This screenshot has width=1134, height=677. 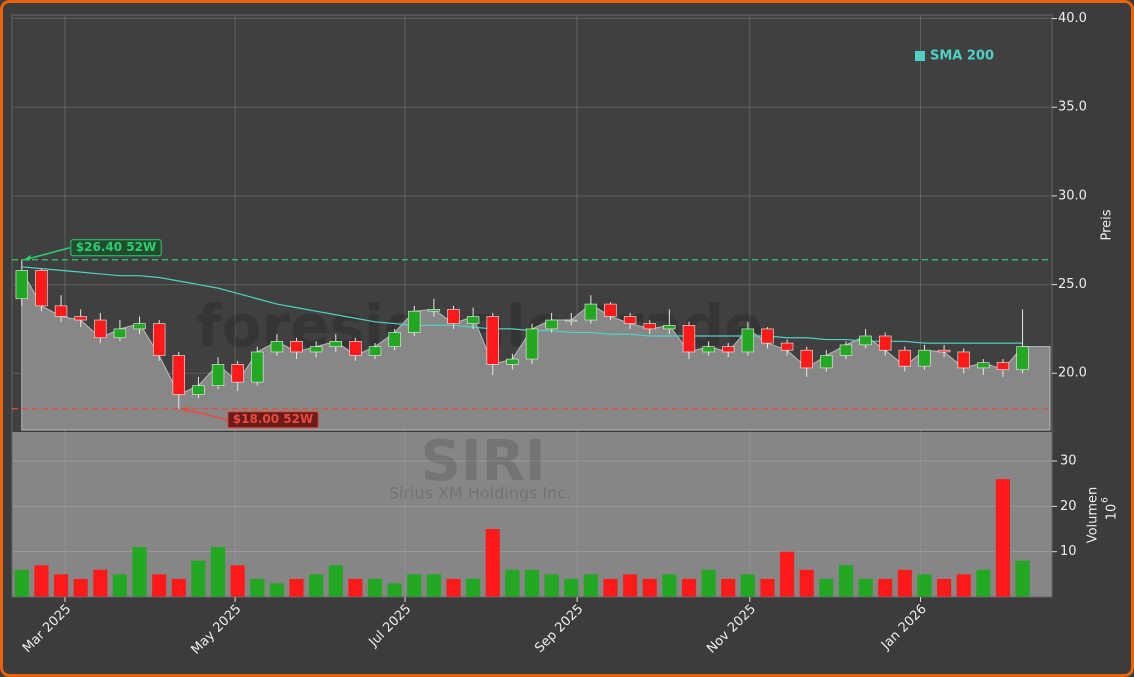 I want to click on annotation-arrow, so click(x=204, y=414).